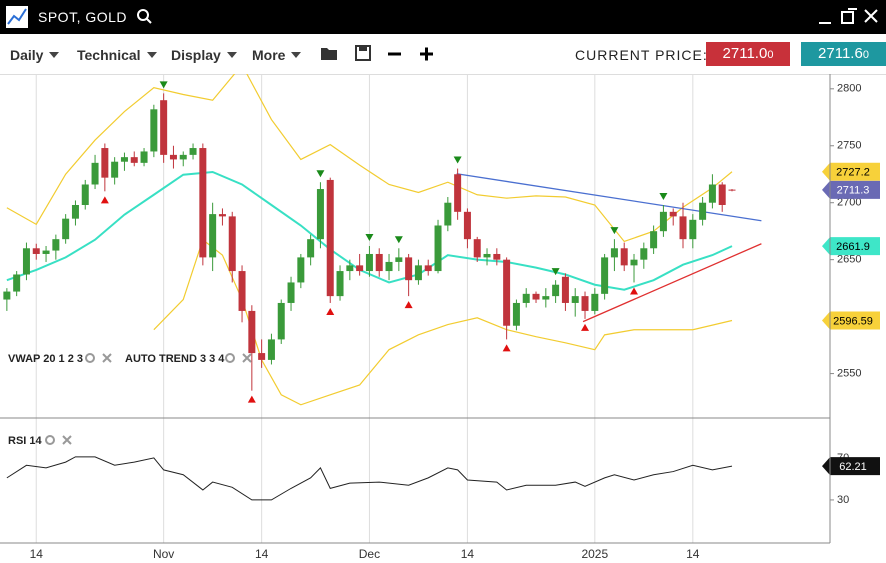 The image size is (886, 563). What do you see at coordinates (163, 554) in the screenshot?
I see `x-tick-label: Nov` at bounding box center [163, 554].